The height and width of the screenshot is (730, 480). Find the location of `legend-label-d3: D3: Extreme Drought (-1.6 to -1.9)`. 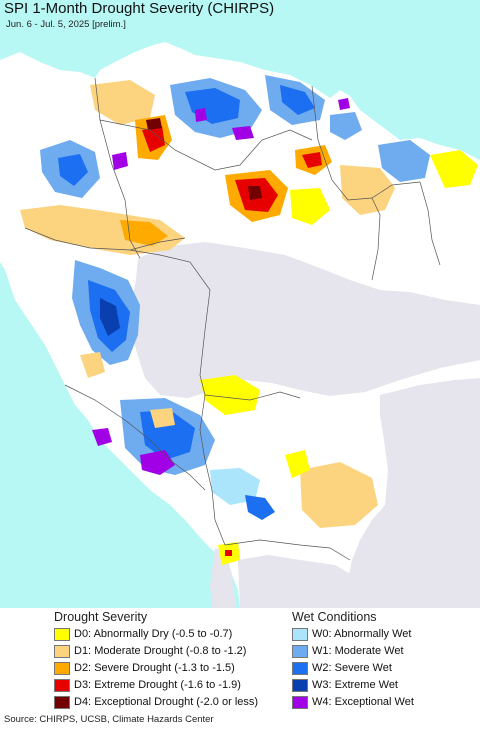

legend-label-d3: D3: Extreme Drought (-1.6 to -1.9) is located at coordinates (157, 685).